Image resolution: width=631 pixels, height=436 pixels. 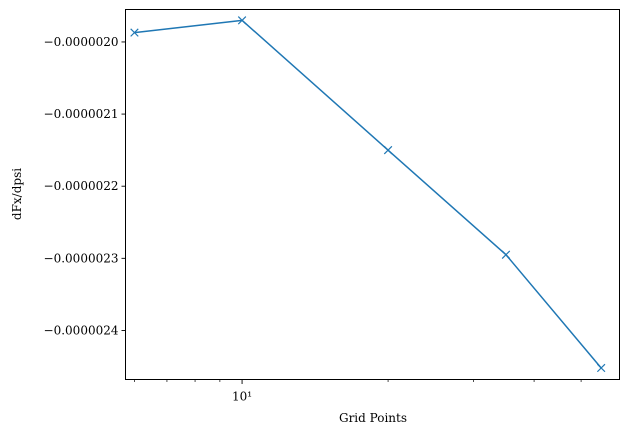 I want to click on y-tick-label-3: −0.0000023, so click(x=81, y=258).